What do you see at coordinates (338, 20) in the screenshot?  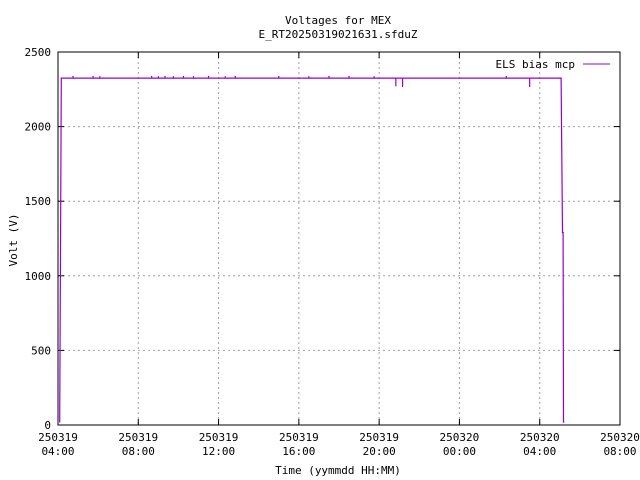 I see `chart-title: Voltages for MEX` at bounding box center [338, 20].